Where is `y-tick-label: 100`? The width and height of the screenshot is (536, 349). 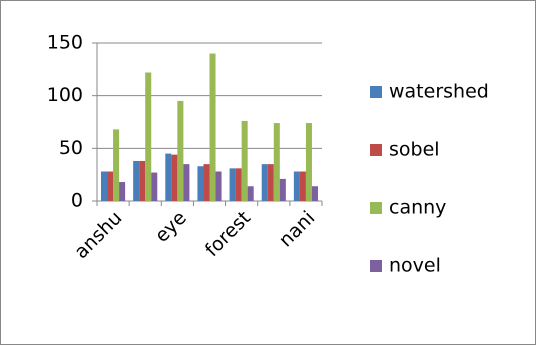
y-tick-label: 100 is located at coordinates (65, 95).